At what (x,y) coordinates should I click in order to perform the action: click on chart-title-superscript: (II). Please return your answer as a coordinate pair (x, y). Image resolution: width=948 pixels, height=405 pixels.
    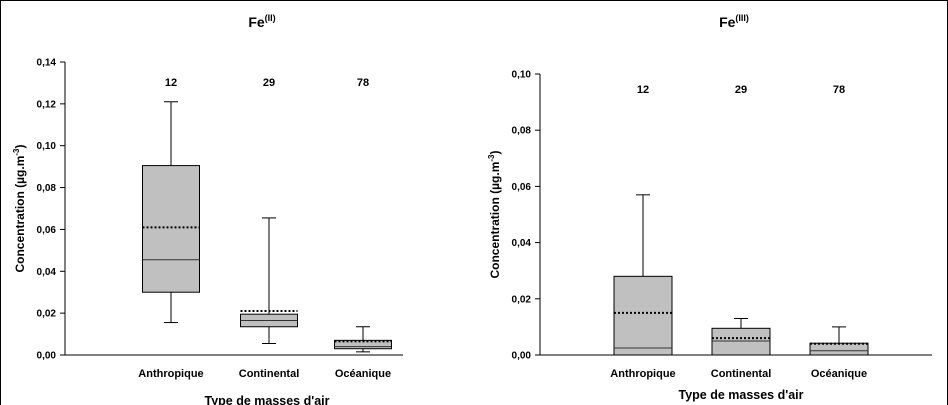
    Looking at the image, I should click on (270, 18).